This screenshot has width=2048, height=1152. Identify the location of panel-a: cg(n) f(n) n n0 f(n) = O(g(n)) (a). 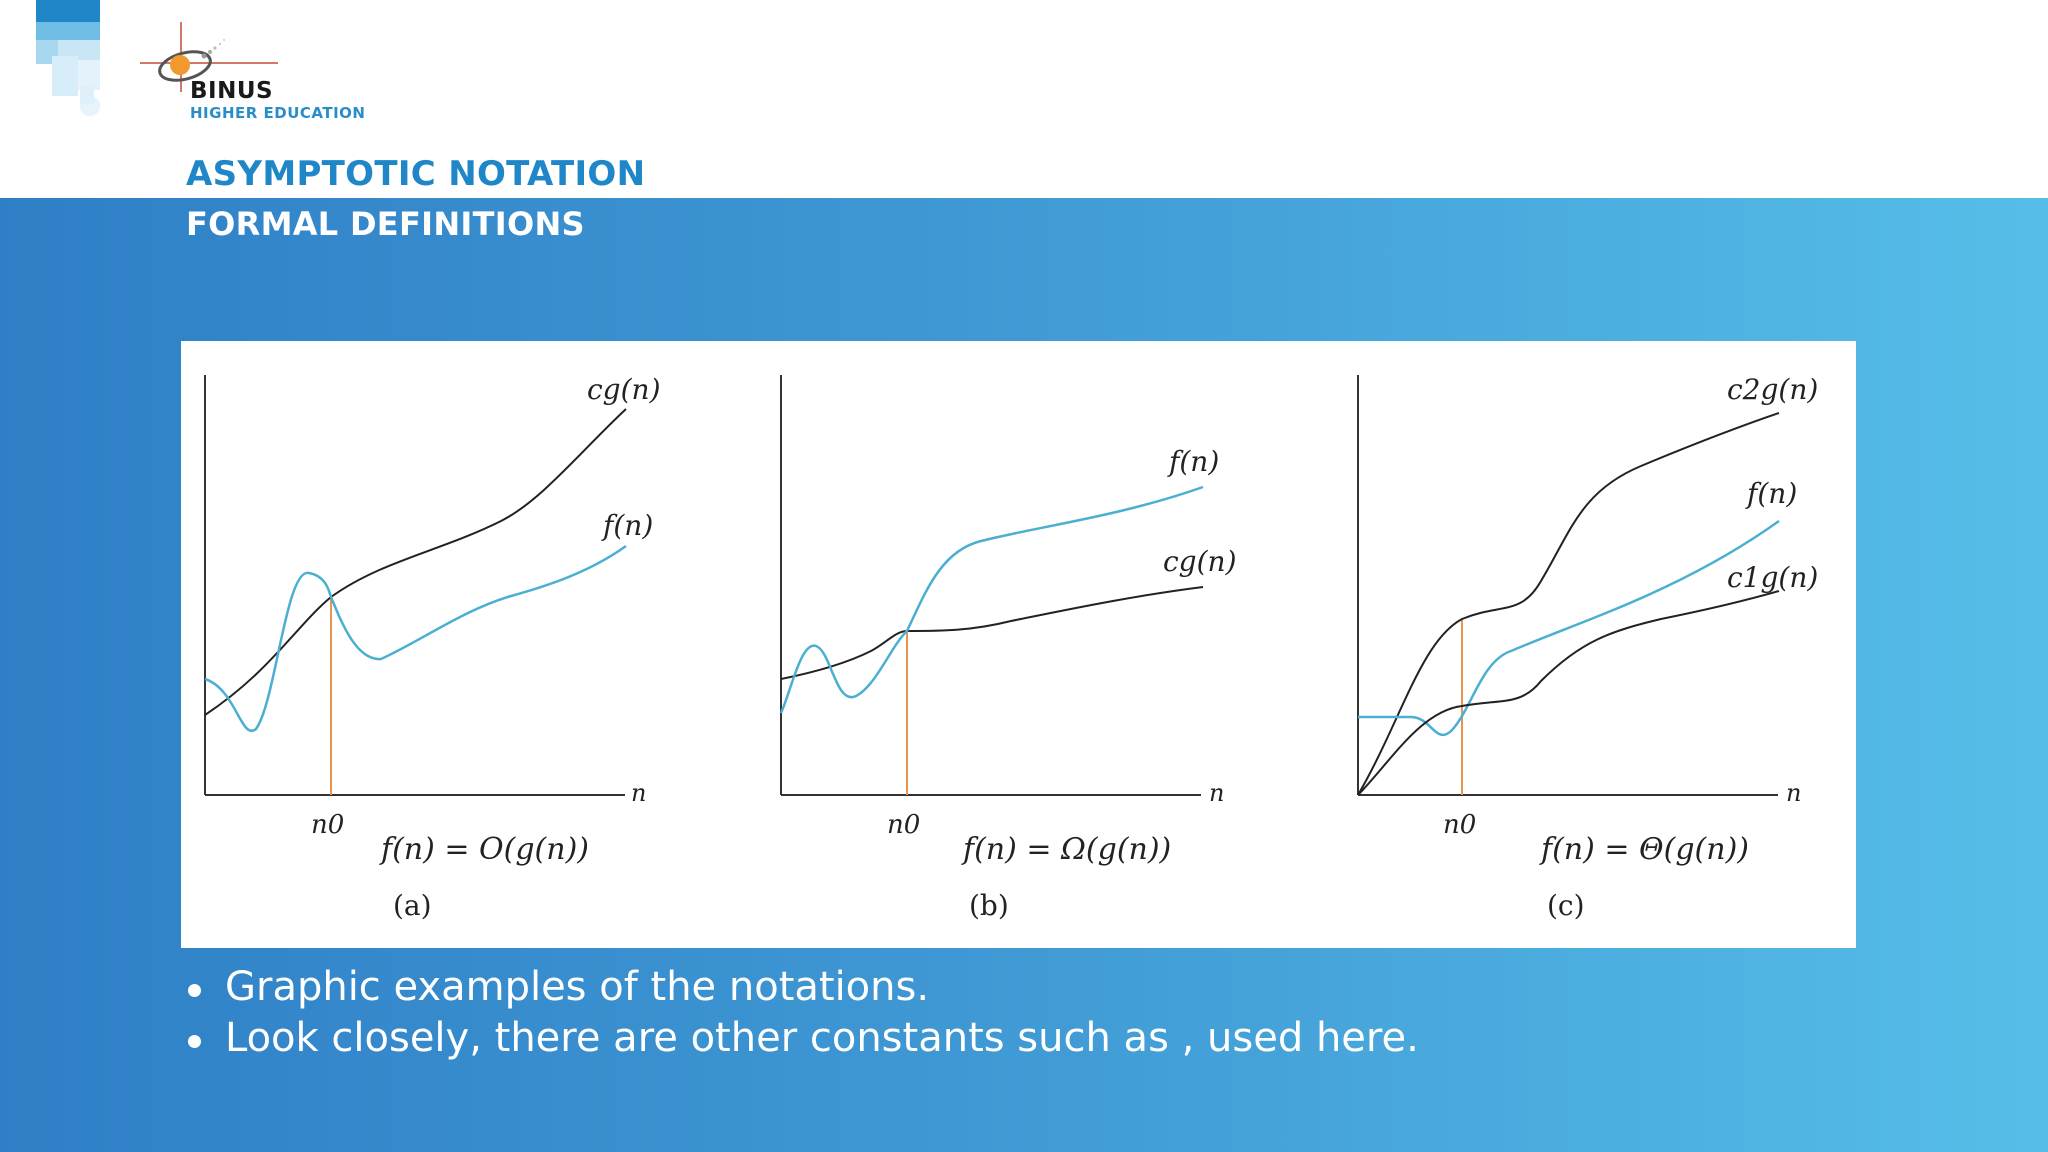
(432, 647).